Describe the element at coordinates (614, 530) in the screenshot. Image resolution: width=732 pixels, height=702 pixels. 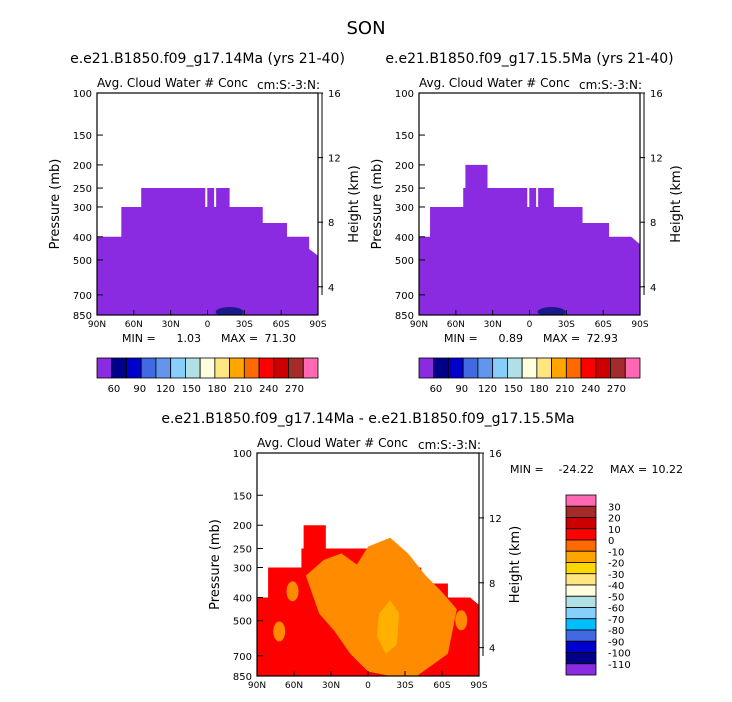
I see `colorbar-label: 10` at that location.